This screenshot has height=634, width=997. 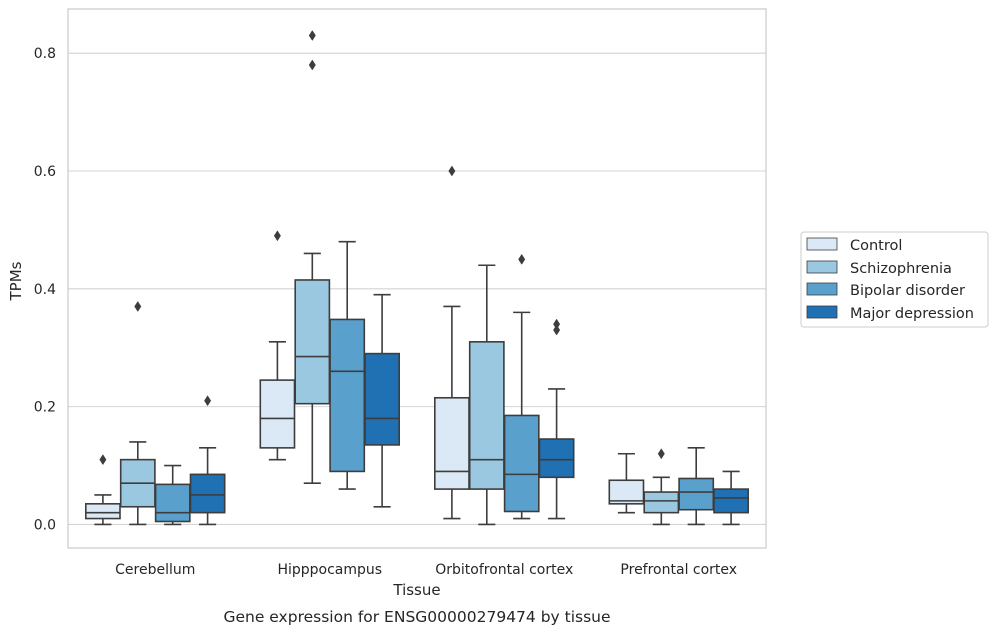 What do you see at coordinates (16, 281) in the screenshot?
I see `y-axis-label: TPMs` at bounding box center [16, 281].